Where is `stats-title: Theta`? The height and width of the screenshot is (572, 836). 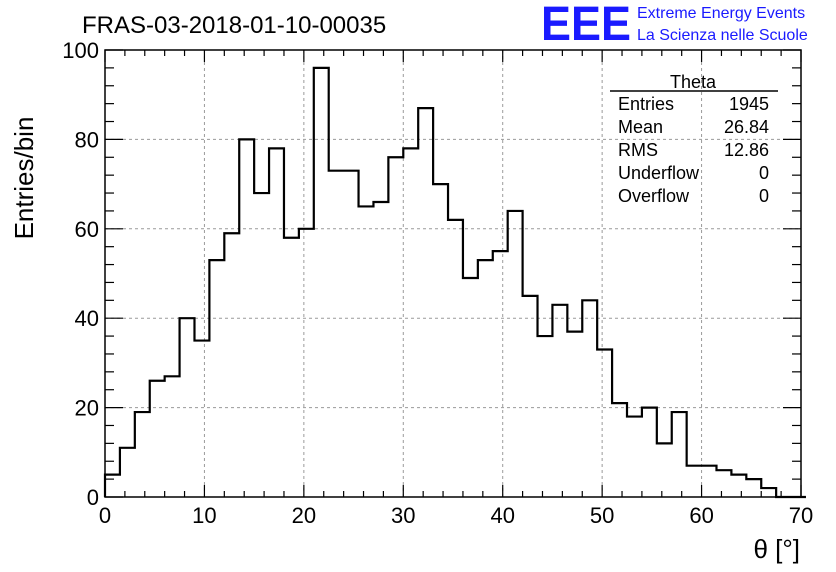 stats-title: Theta is located at coordinates (693, 82).